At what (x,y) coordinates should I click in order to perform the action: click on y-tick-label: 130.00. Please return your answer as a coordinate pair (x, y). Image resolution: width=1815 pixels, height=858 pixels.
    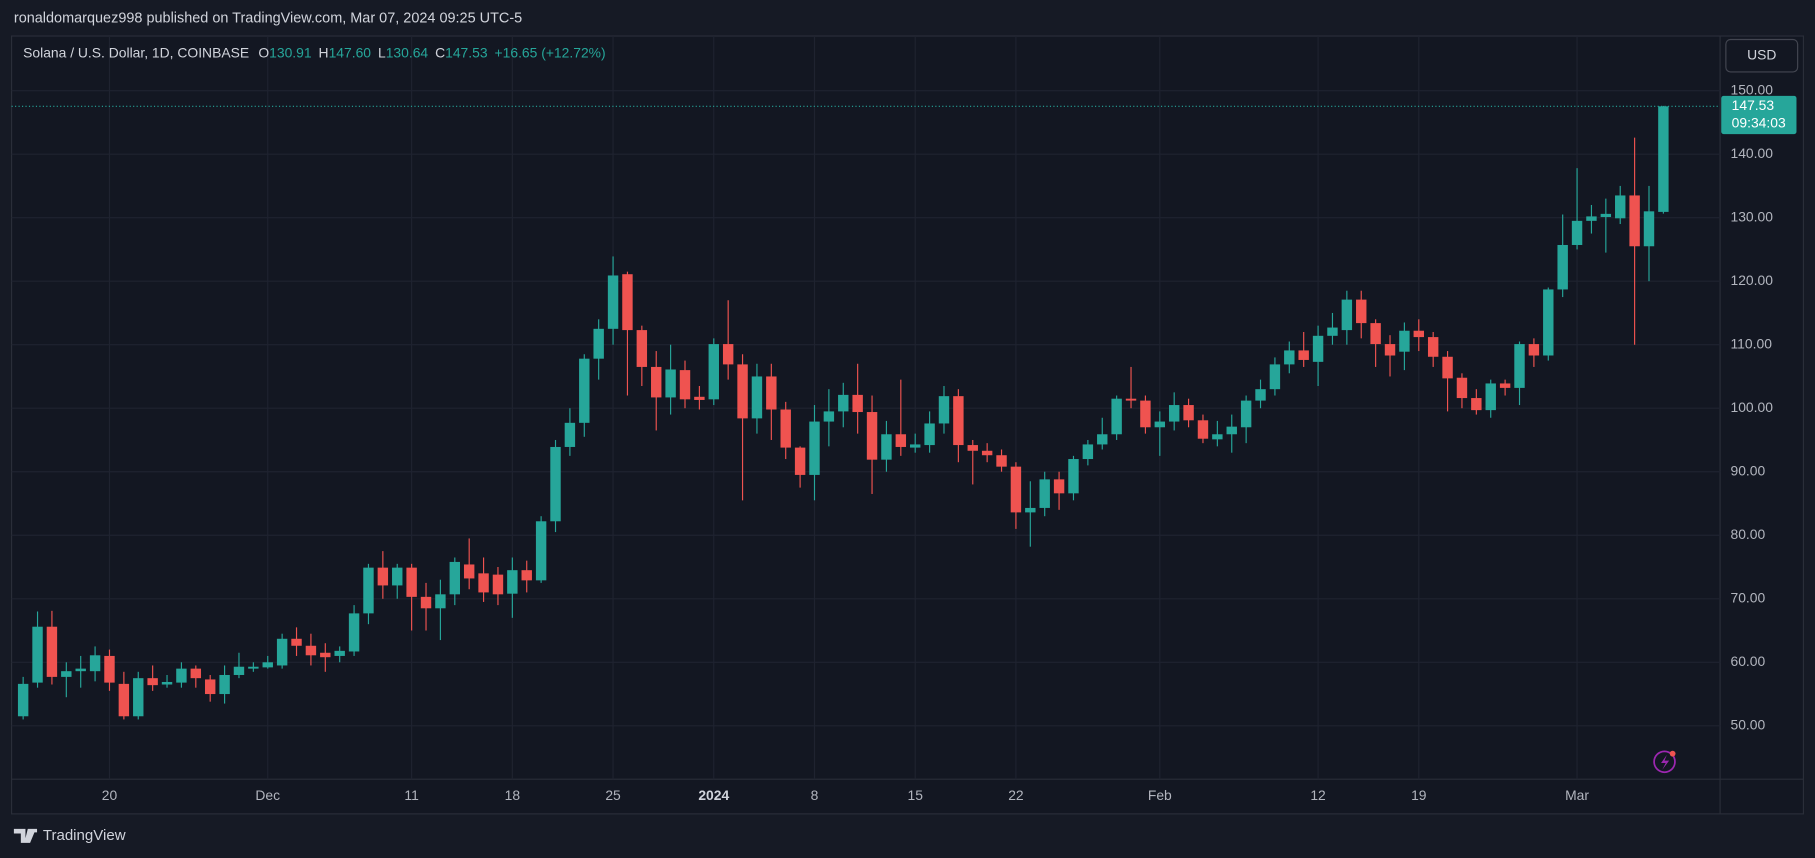
    Looking at the image, I should click on (1752, 216).